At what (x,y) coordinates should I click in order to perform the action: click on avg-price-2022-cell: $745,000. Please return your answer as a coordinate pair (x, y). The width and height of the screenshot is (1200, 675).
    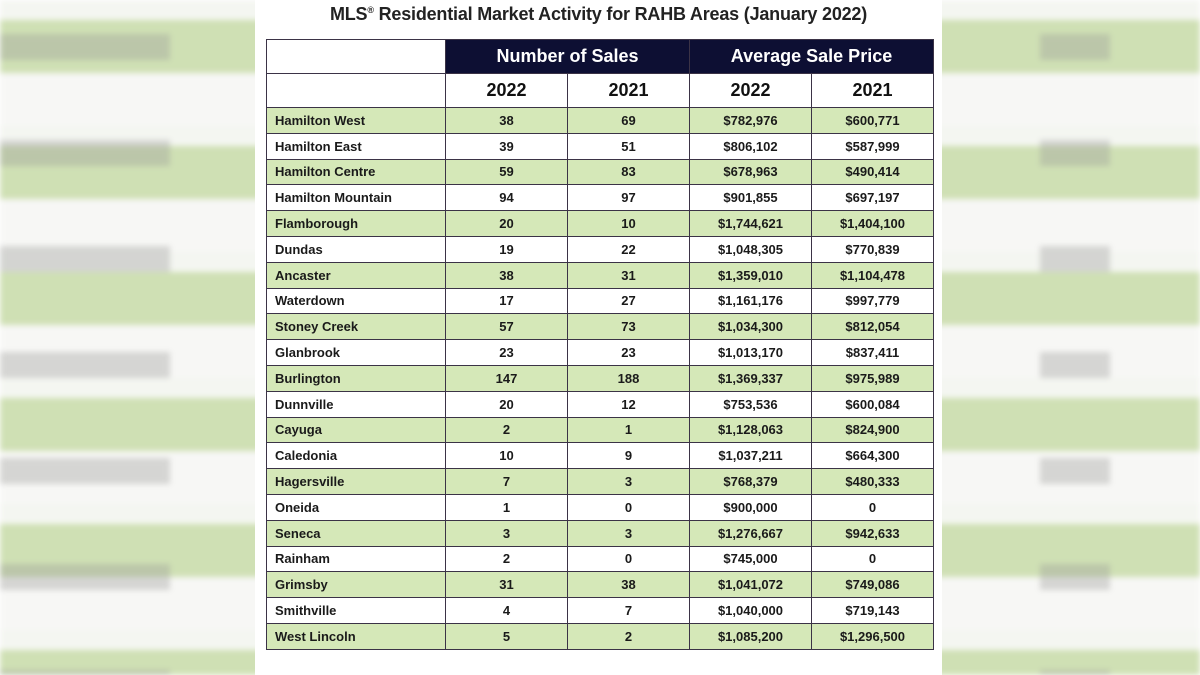
    Looking at the image, I should click on (750, 559).